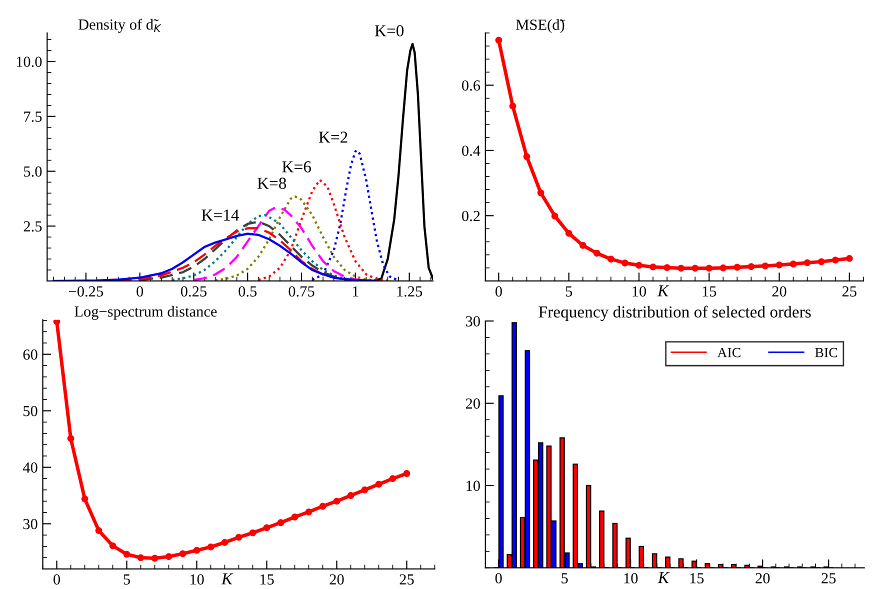  What do you see at coordinates (540, 26) in the screenshot?
I see `chart-title: MSE(d̃)` at bounding box center [540, 26].